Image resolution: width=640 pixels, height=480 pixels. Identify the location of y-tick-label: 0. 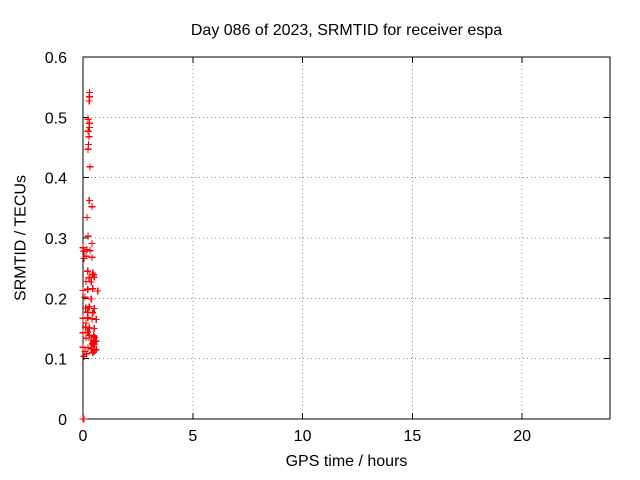
(62, 420).